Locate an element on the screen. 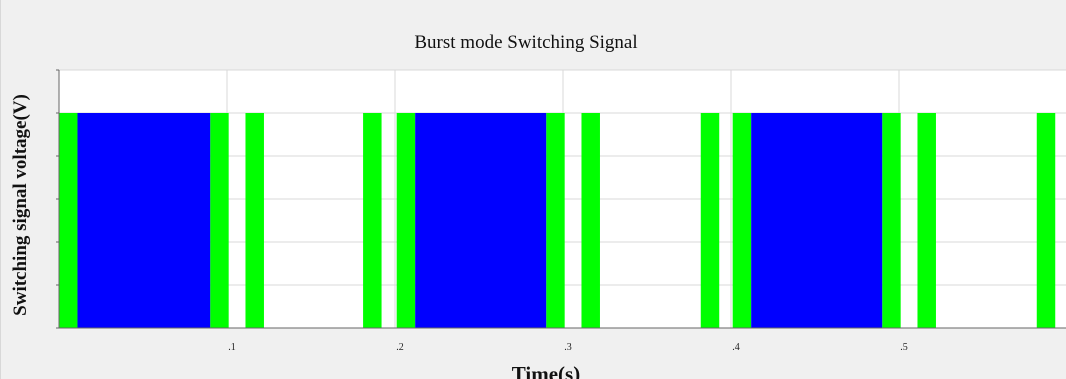 The image size is (1066, 379). x-axis-label: Time(s) is located at coordinates (546, 370).